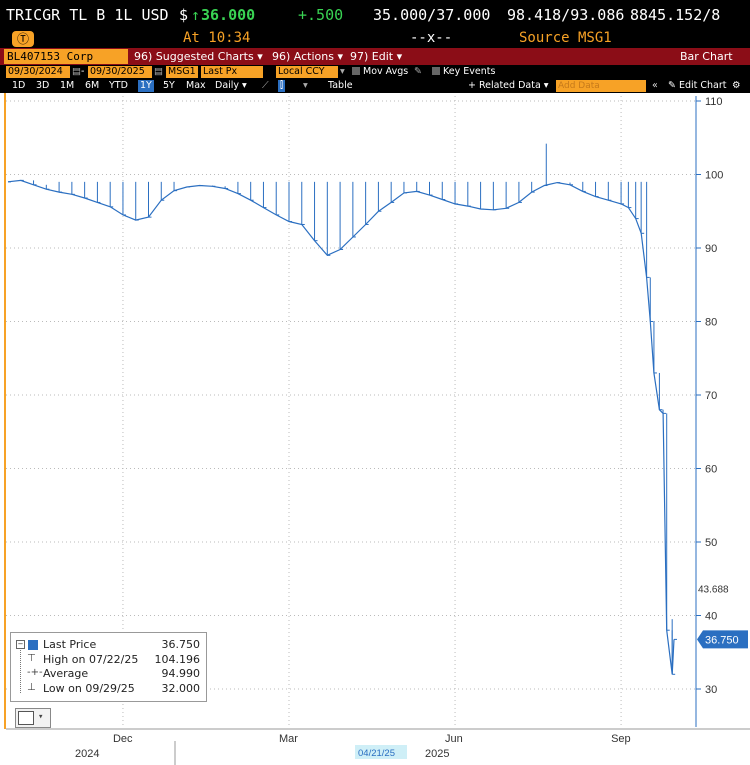  What do you see at coordinates (123, 739) in the screenshot?
I see `x-tick-label: Dec` at bounding box center [123, 739].